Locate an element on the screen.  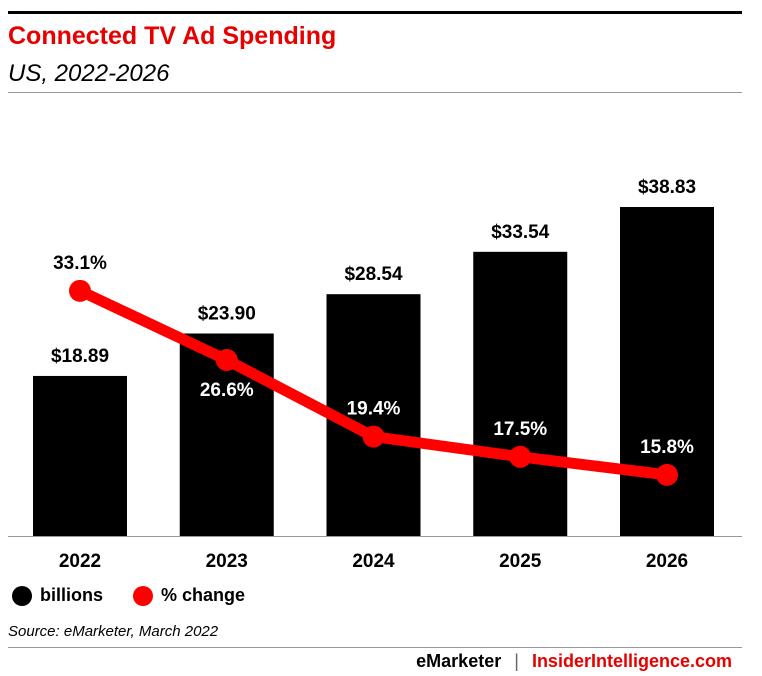
change-label-2026: 15.8% is located at coordinates (667, 447).